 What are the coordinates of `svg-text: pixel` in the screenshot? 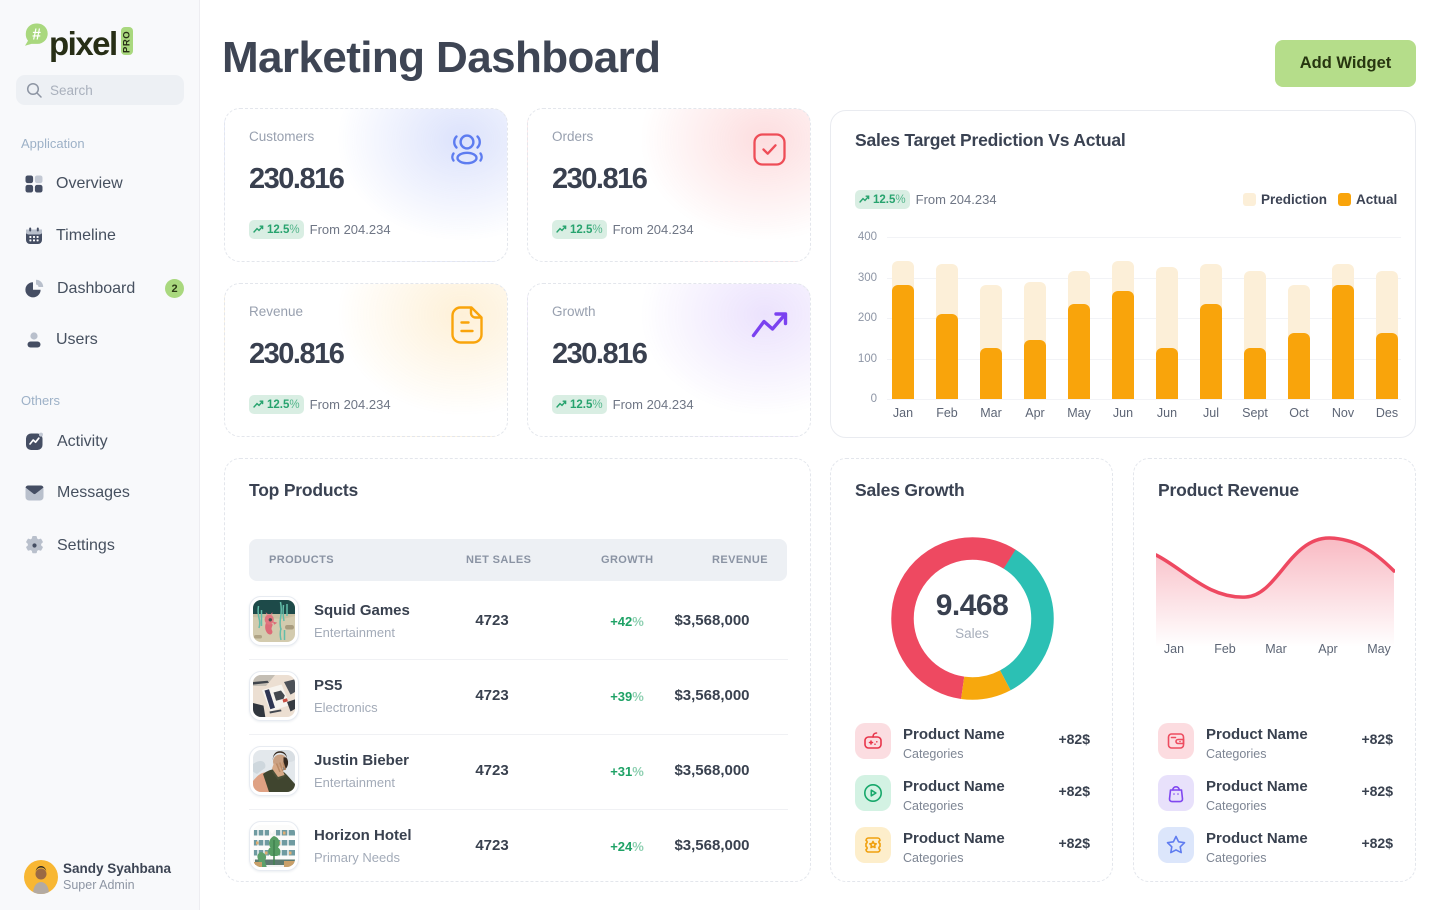 It's located at (83, 43).